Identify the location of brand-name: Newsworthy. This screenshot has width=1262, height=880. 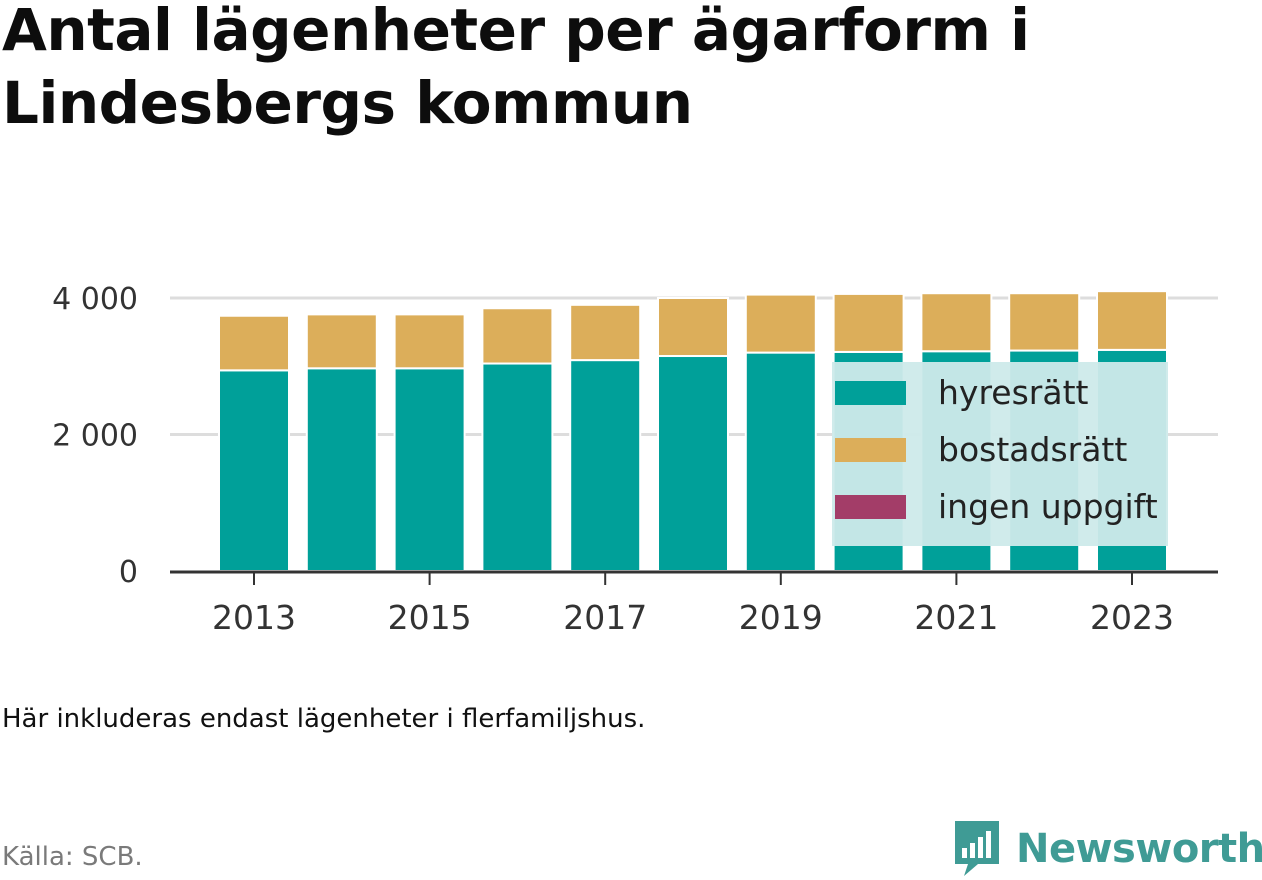
(1139, 849).